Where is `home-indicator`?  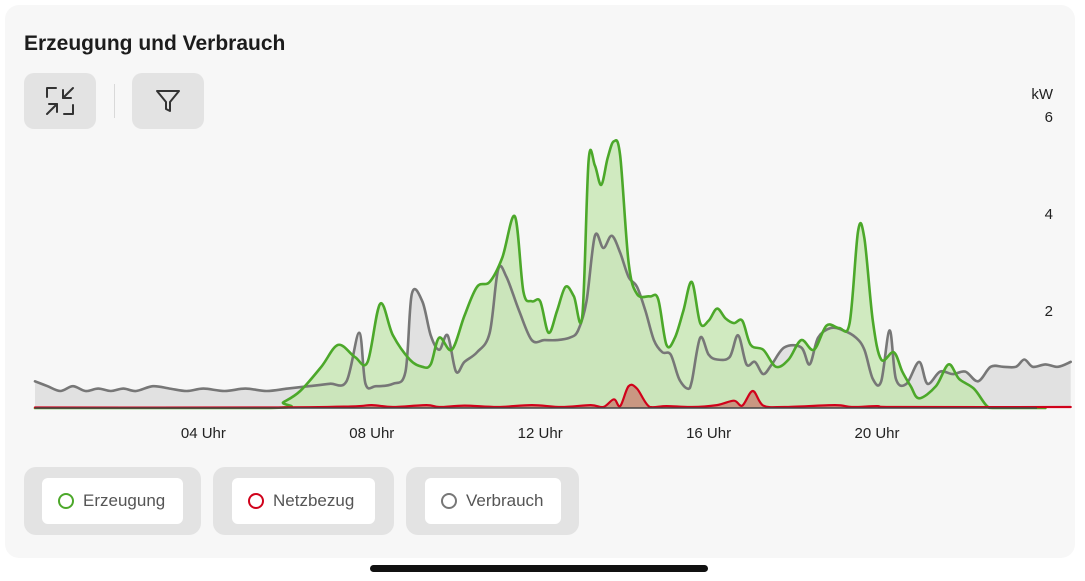
home-indicator is located at coordinates (539, 568).